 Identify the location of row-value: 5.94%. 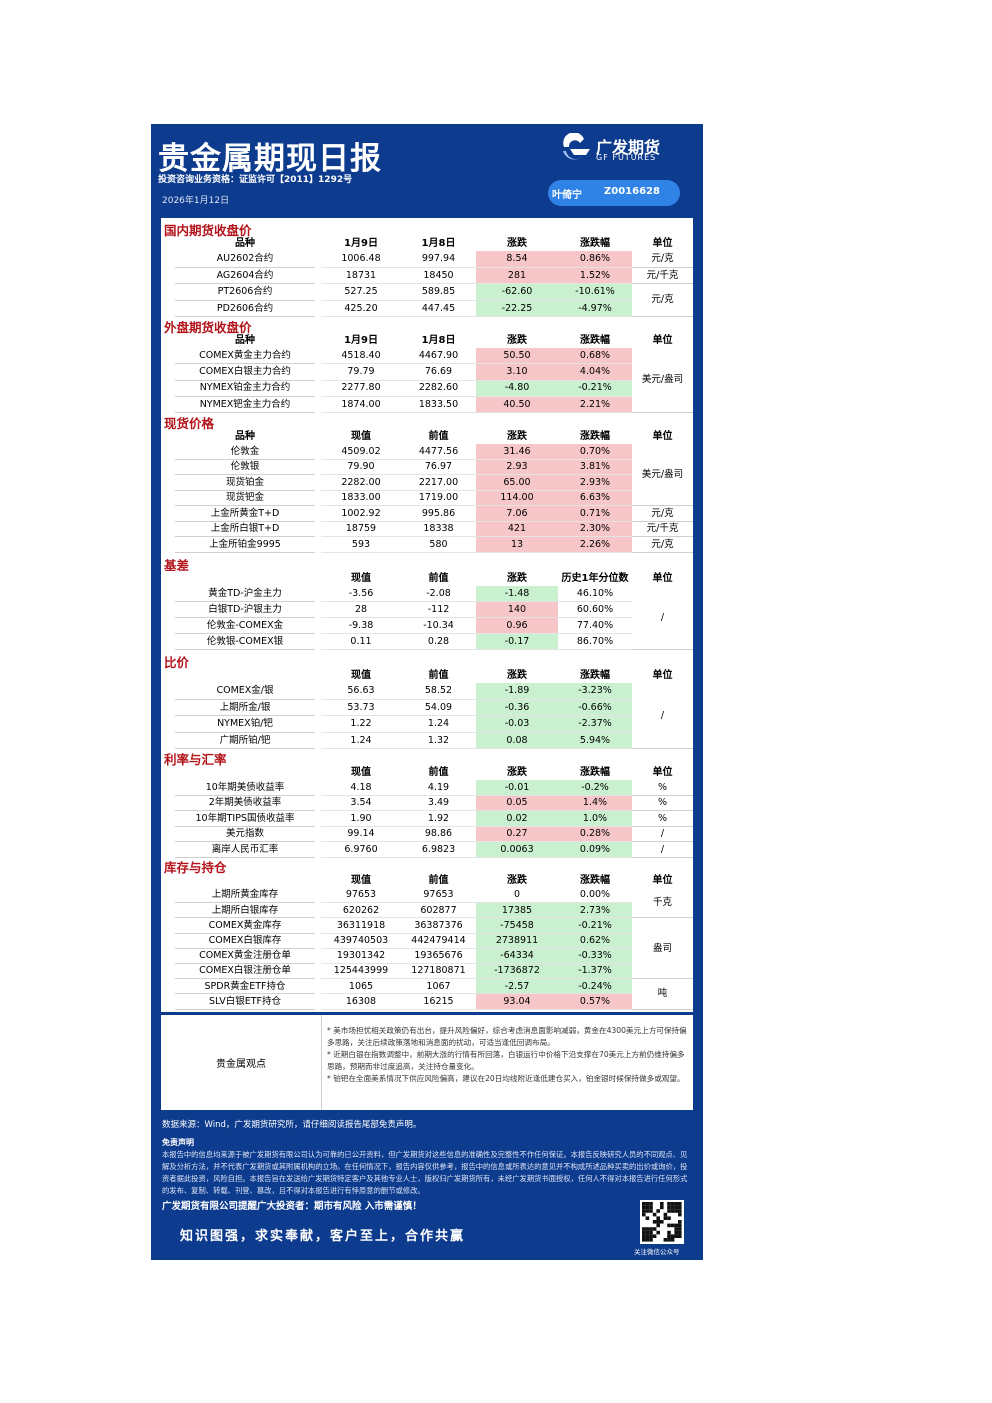
(595, 740).